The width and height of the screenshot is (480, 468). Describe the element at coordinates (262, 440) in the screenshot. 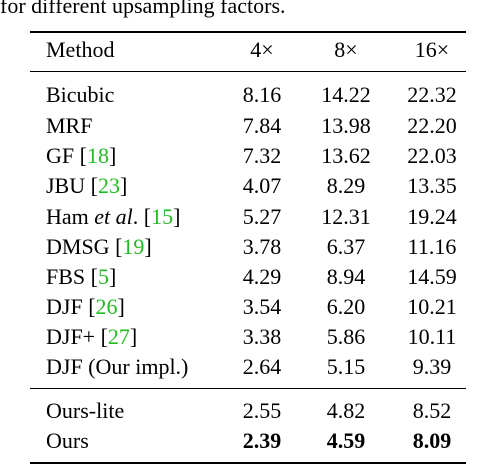

I see `value-4x-best: 2.39` at that location.